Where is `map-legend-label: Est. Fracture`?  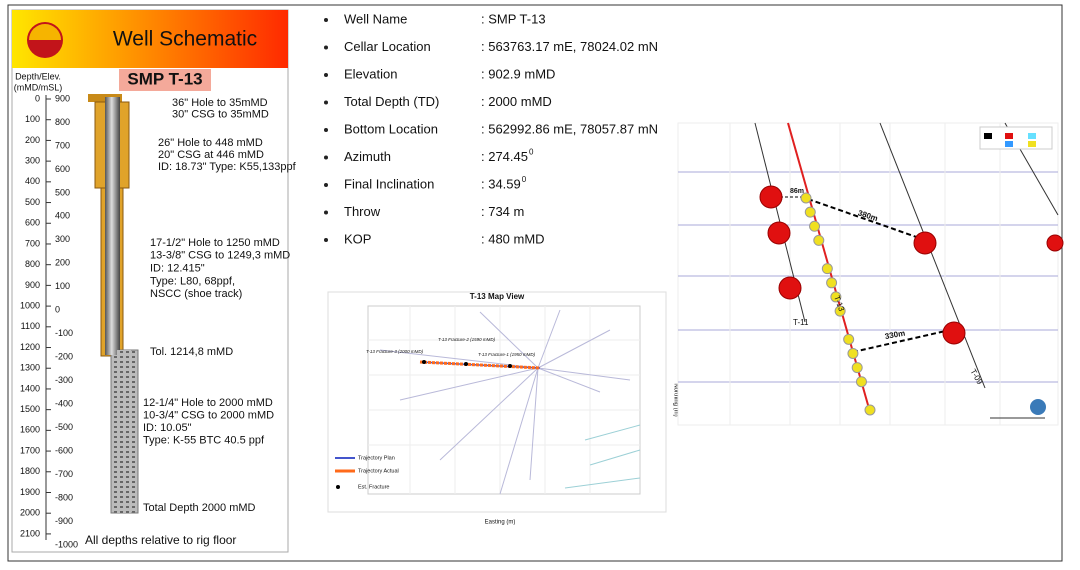
map-legend-label: Est. Fracture is located at coordinates (373, 487).